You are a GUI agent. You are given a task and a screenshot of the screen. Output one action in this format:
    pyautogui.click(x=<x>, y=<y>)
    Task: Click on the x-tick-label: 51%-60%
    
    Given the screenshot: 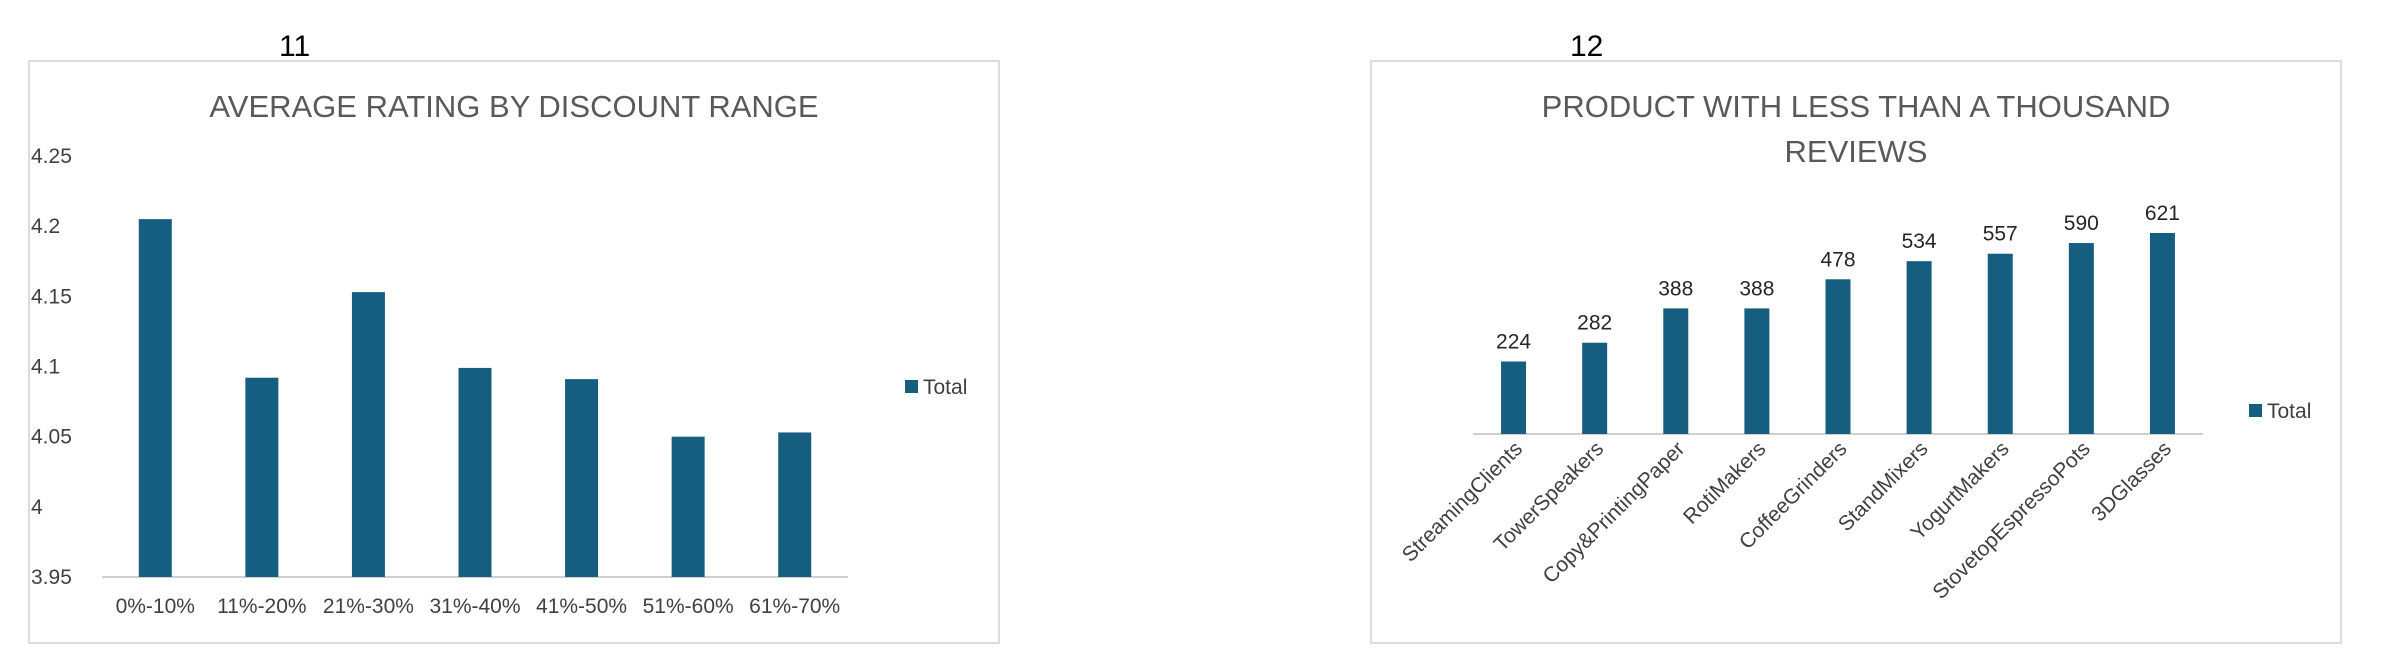 What is the action you would take?
    pyautogui.click(x=688, y=606)
    